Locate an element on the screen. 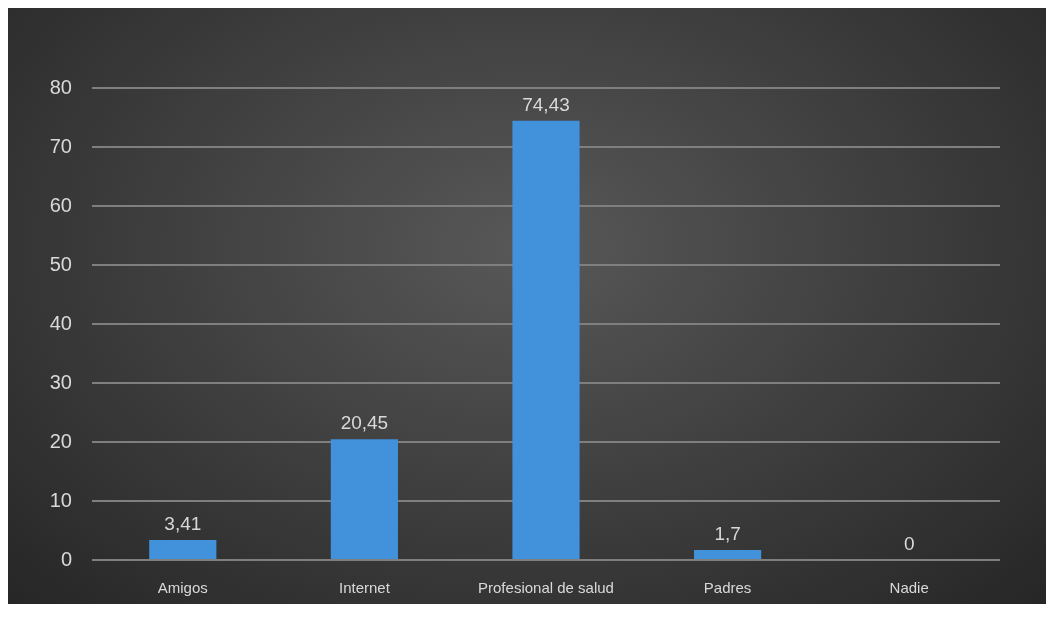 The height and width of the screenshot is (619, 1054). x-tick-label: Nadie is located at coordinates (909, 588).